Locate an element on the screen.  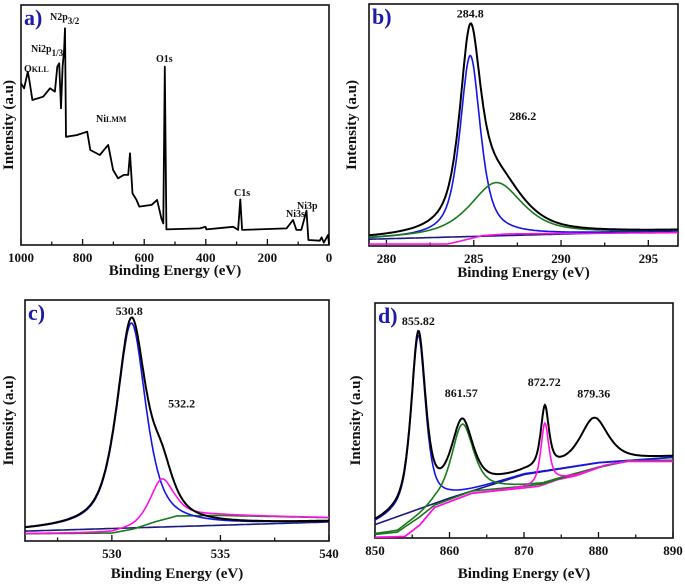
x-tick-label: 1000 is located at coordinates (21, 257).